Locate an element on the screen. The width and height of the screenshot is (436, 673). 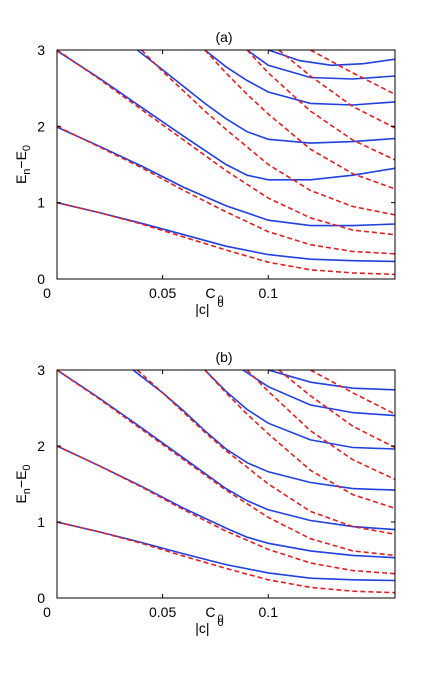
chart-title: (b) is located at coordinates (223, 357).